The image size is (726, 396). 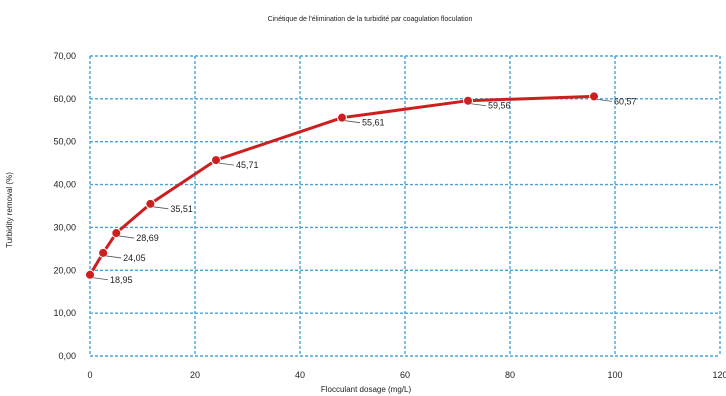 I want to click on y-tick-label: 30,00, so click(x=64, y=227).